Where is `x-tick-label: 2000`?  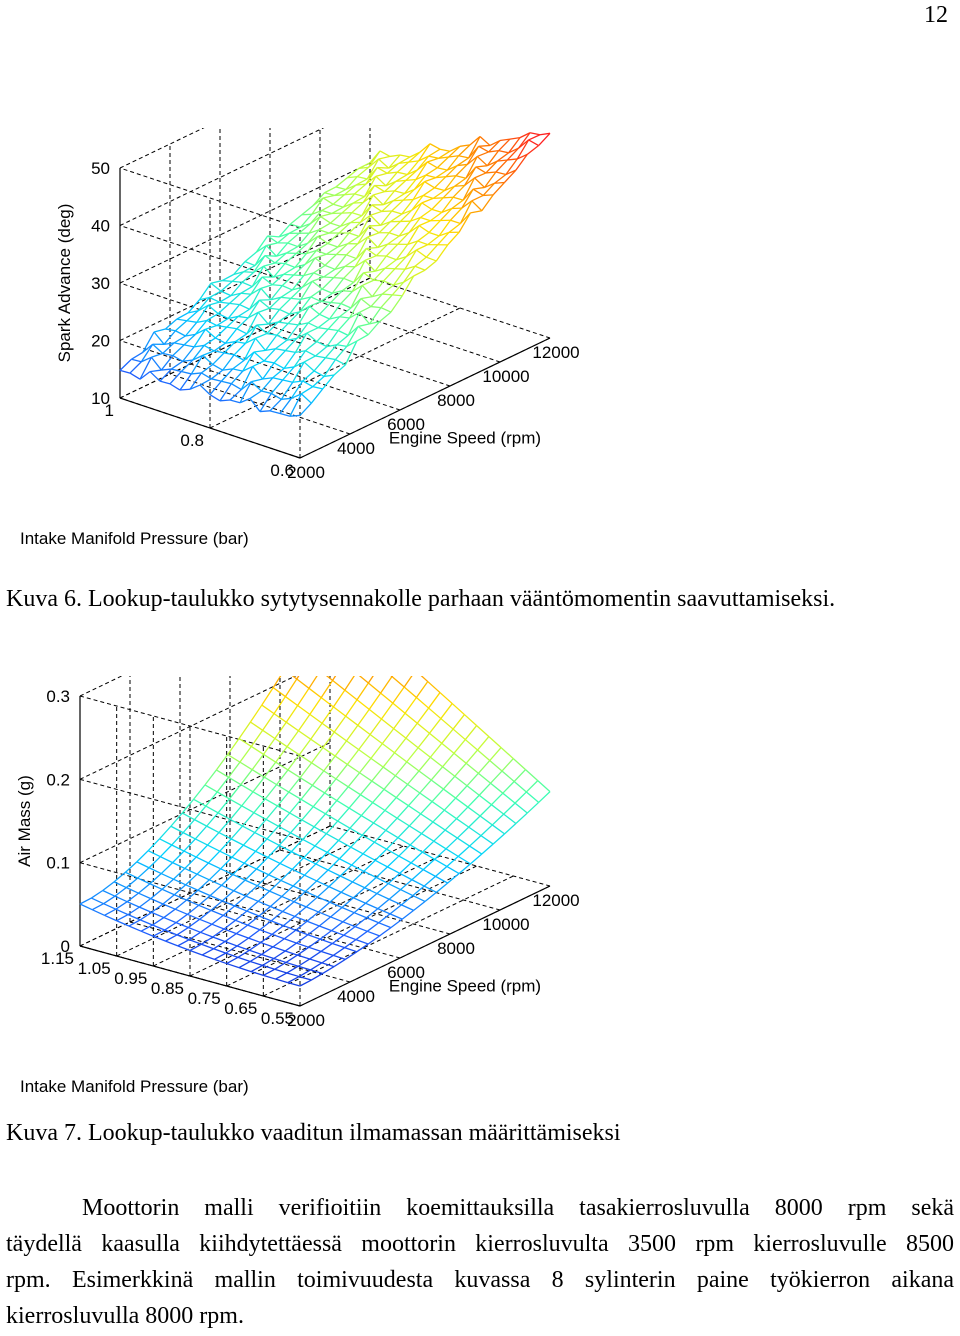
x-tick-label: 2000 is located at coordinates (306, 472).